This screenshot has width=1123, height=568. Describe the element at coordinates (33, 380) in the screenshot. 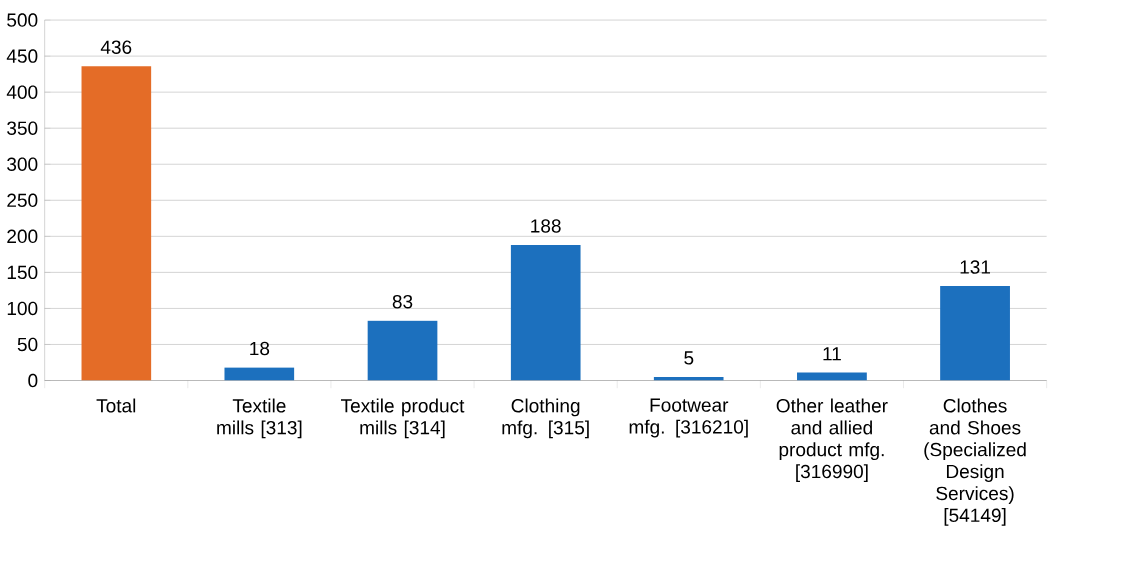

I see `y-tick-label: 0` at that location.